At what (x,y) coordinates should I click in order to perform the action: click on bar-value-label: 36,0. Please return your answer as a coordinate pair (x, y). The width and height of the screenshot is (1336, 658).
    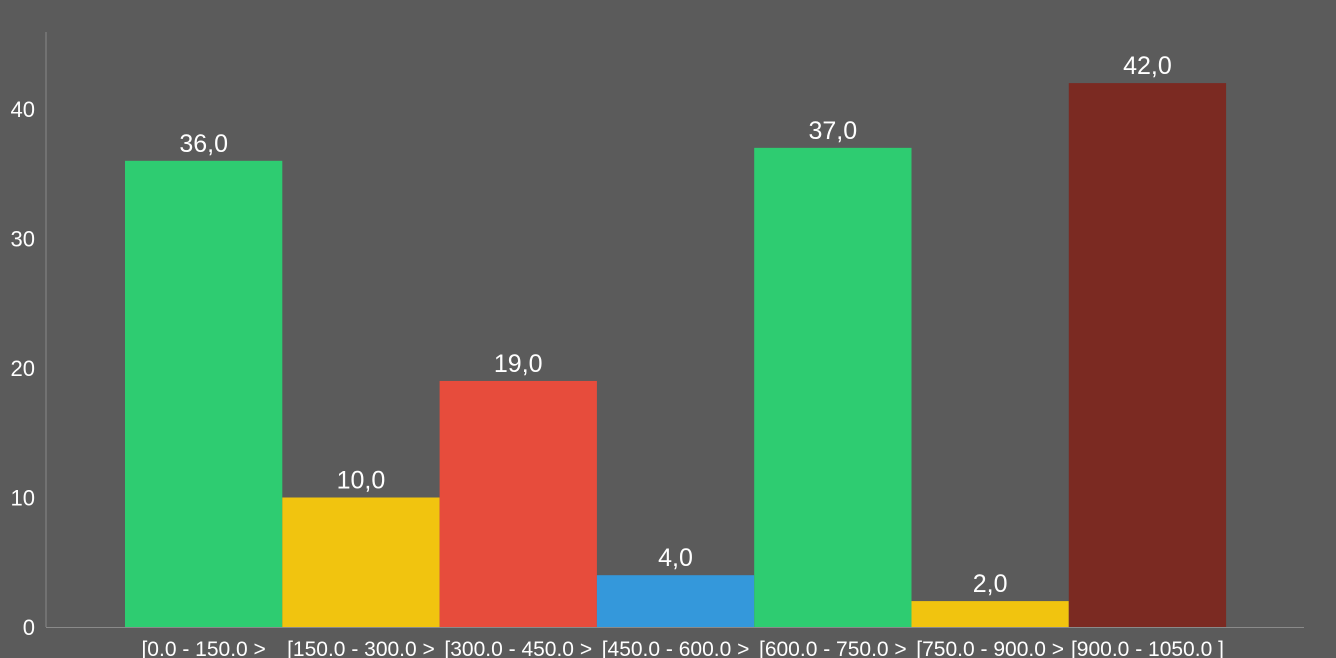
    Looking at the image, I should click on (203, 144).